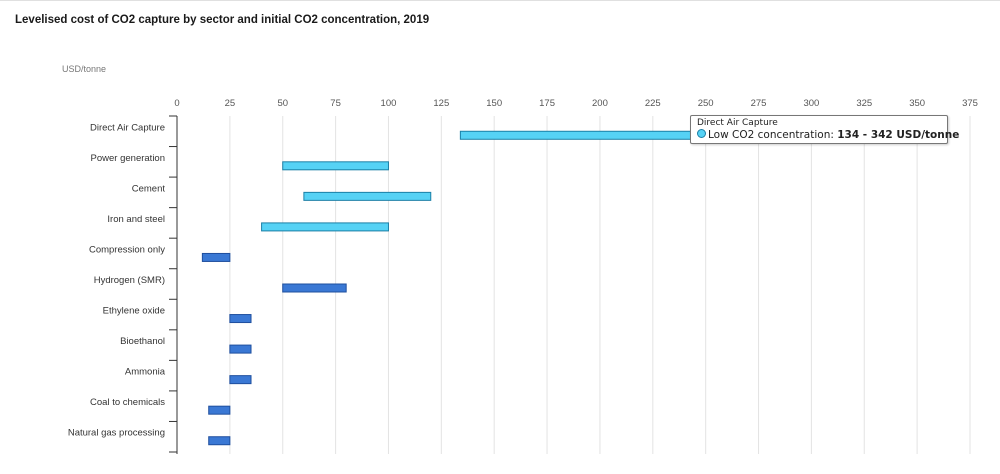 Image resolution: width=1000 pixels, height=474 pixels. Describe the element at coordinates (547, 103) in the screenshot. I see `x-tick-label: 175` at that location.